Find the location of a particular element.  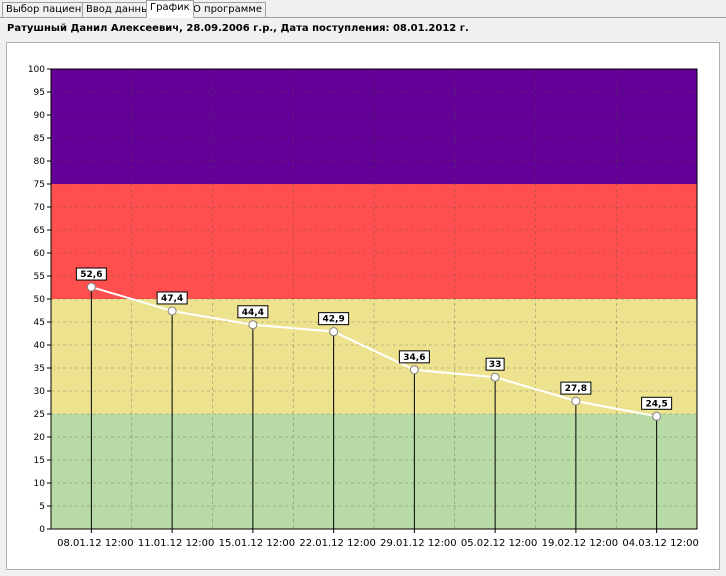

y-tick-label: 80 is located at coordinates (40, 162).